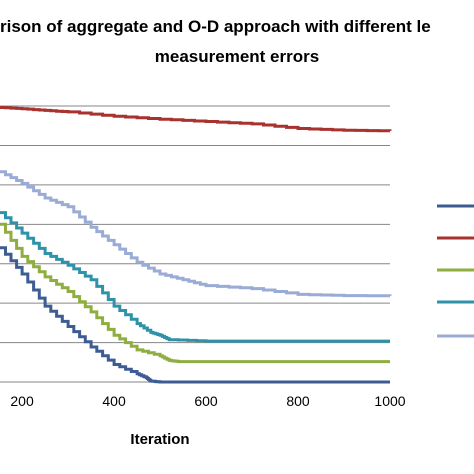 The width and height of the screenshot is (474, 474). I want to click on x-axis-label: Iteration, so click(159, 439).